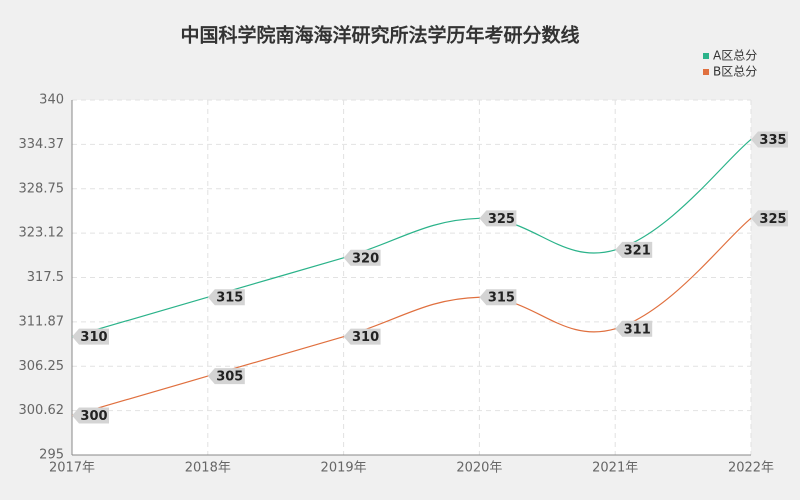 The width and height of the screenshot is (800, 500). Describe the element at coordinates (479, 468) in the screenshot. I see `x-tick-label: 2020年` at that location.